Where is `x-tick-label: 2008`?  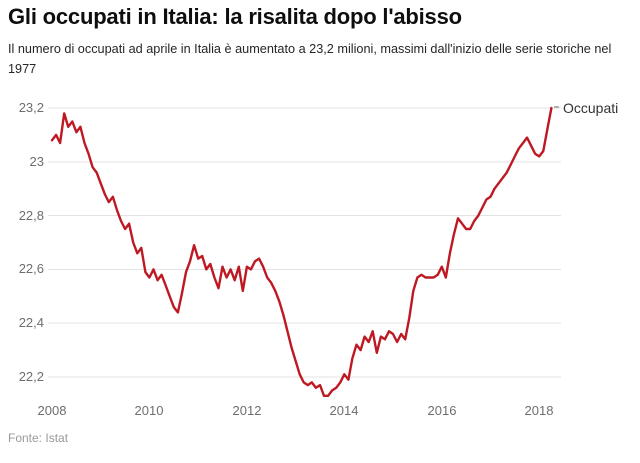 x-tick-label: 2008 is located at coordinates (52, 410).